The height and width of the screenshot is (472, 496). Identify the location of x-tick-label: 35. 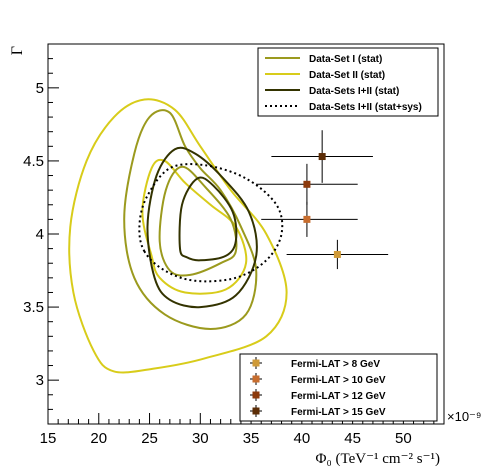
(251, 438).